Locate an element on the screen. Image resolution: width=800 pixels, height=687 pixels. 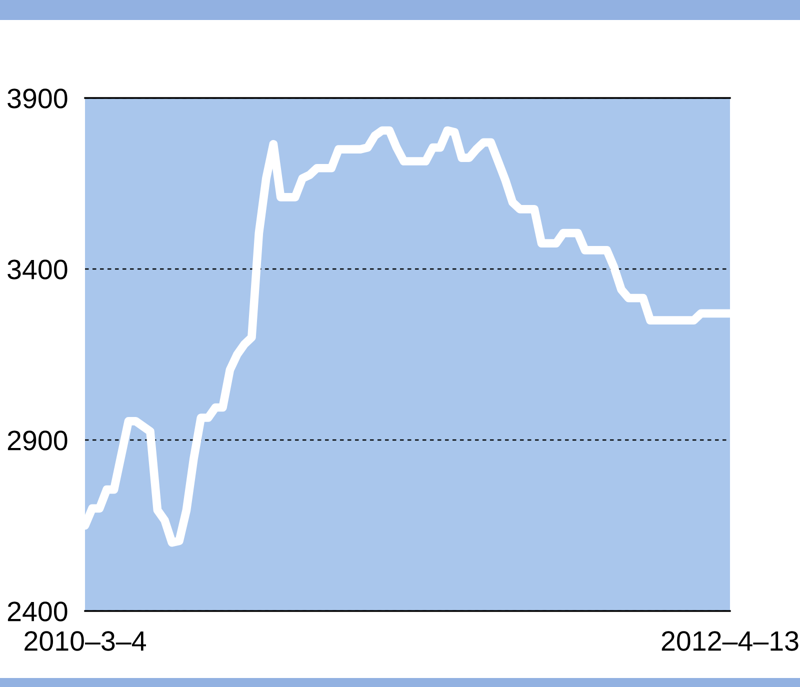
x-tick-label: 2010–3–4 is located at coordinates (85, 641).